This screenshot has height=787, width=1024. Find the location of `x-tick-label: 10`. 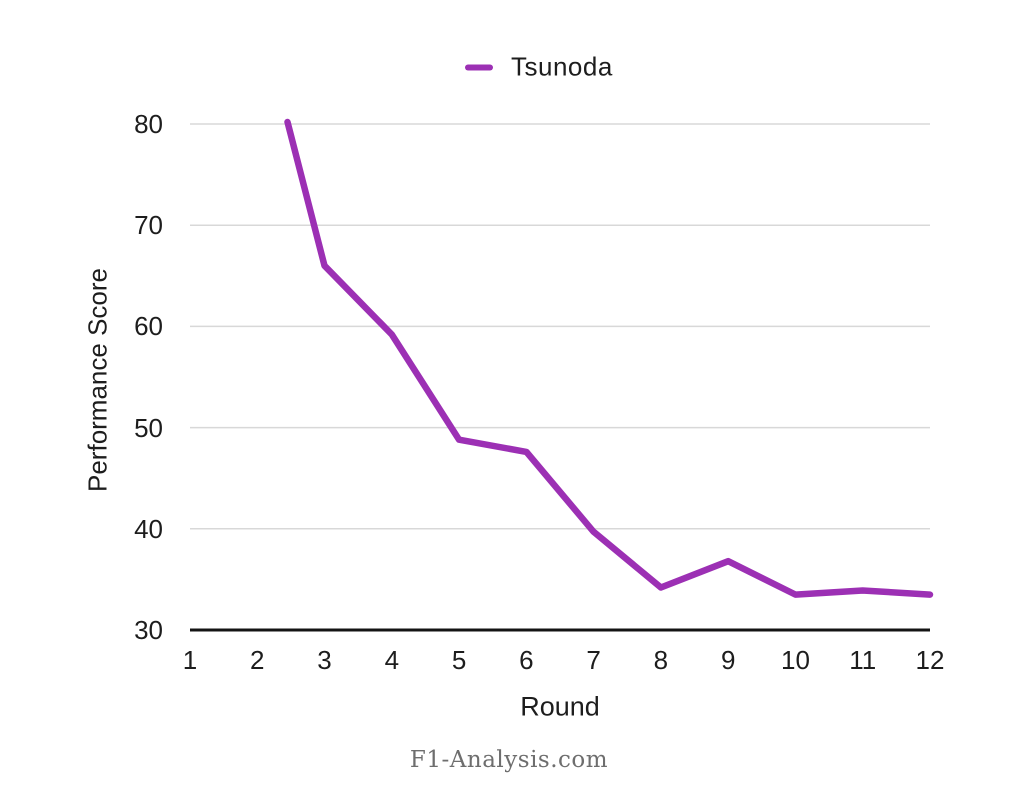

x-tick-label: 10 is located at coordinates (795, 660).